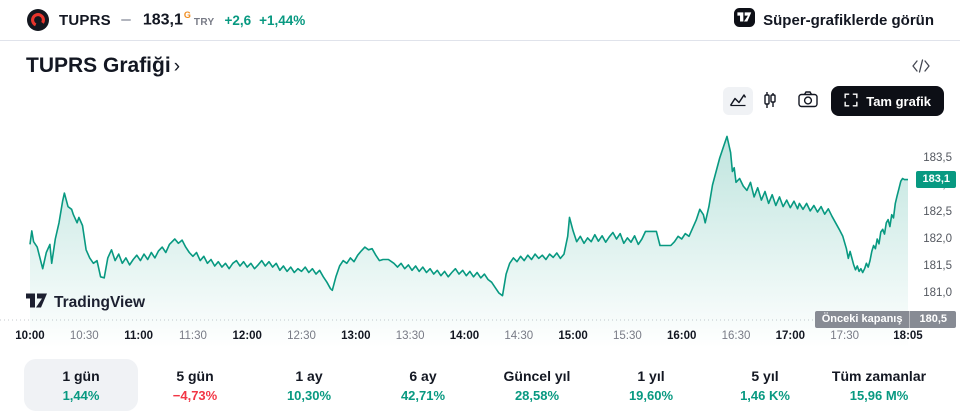  Describe the element at coordinates (36, 303) in the screenshot. I see `tradingview-mark-icon` at that location.